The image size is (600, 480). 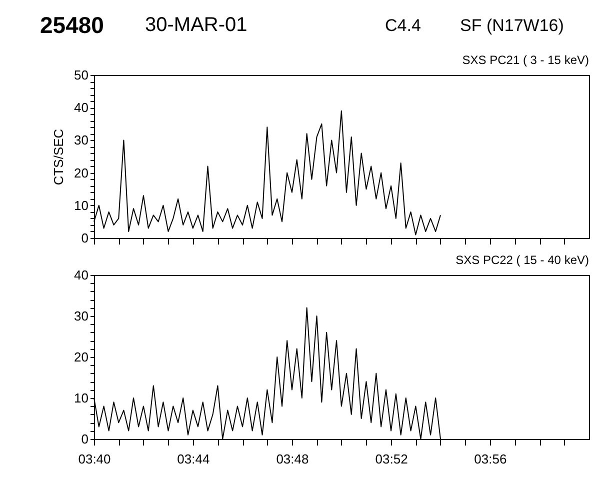 I want to click on text: C4.4, so click(x=403, y=26).